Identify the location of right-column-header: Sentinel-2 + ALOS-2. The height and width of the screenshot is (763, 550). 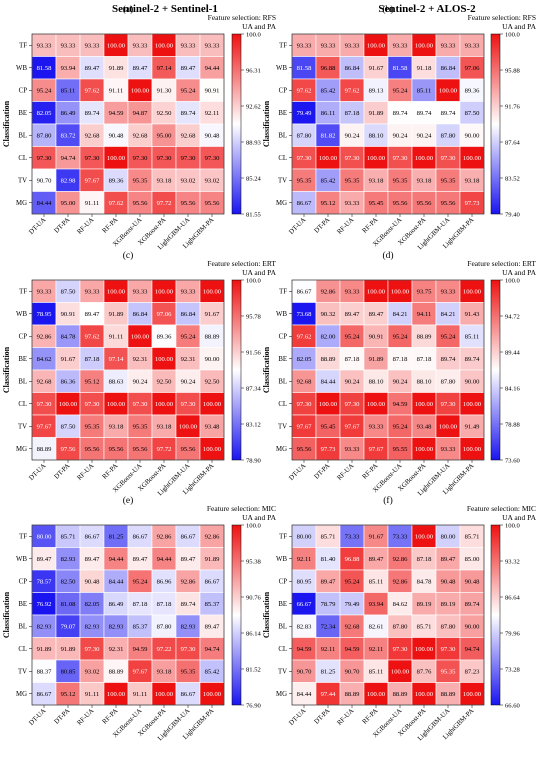
(427, 9).